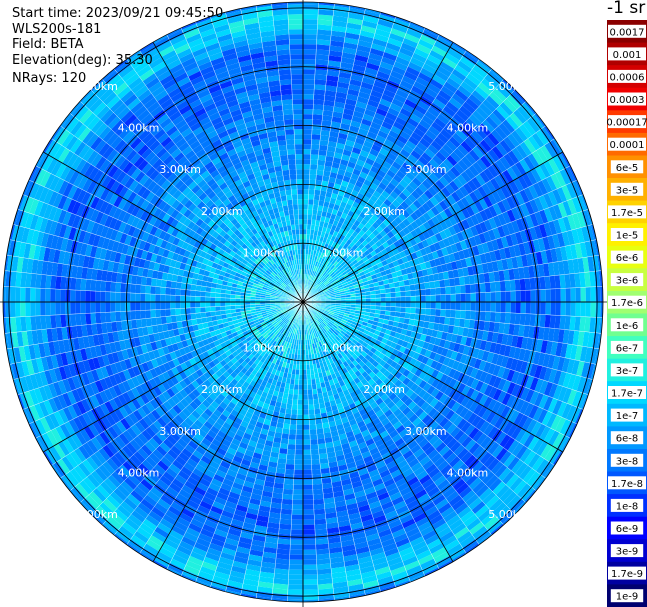 Image resolution: width=647 pixels, height=607 pixels. I want to click on colorbar-tick-label: 1e-6, so click(627, 326).